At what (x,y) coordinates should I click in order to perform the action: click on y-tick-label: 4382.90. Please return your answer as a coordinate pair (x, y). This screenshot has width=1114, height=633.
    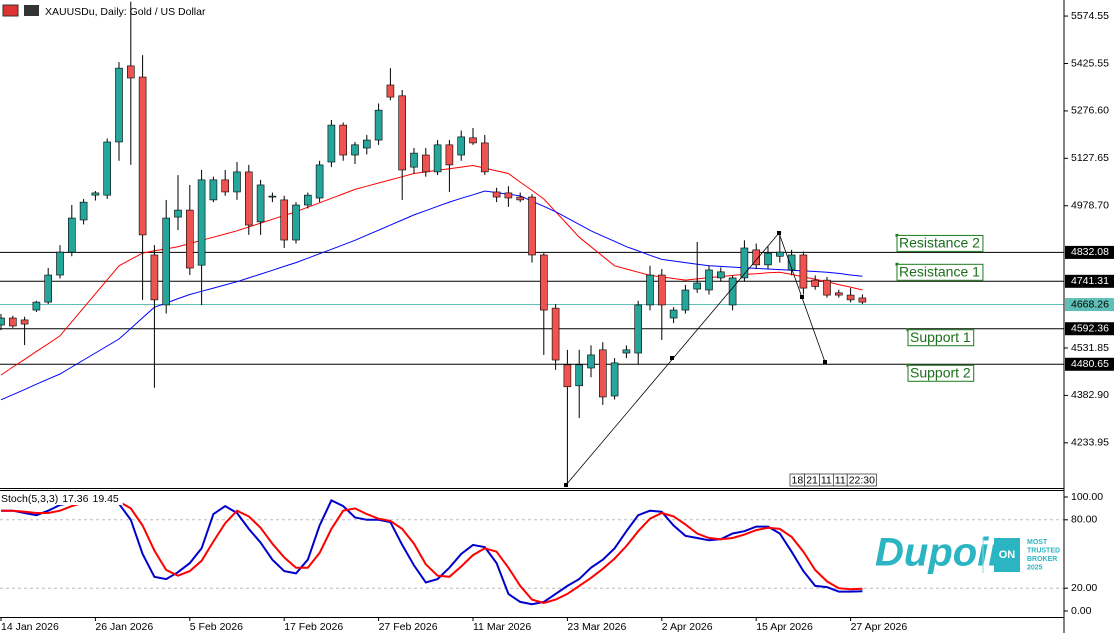
    Looking at the image, I should click on (1090, 395).